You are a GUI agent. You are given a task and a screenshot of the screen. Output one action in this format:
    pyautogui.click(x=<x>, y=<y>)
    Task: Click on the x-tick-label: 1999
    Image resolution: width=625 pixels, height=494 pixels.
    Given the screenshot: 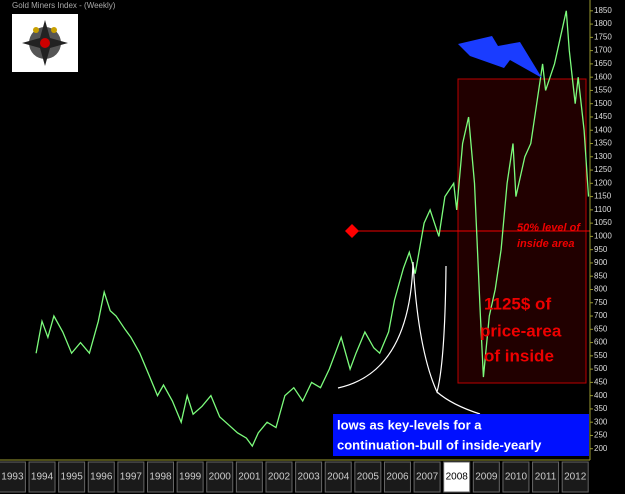 What is the action you would take?
    pyautogui.click(x=190, y=477)
    